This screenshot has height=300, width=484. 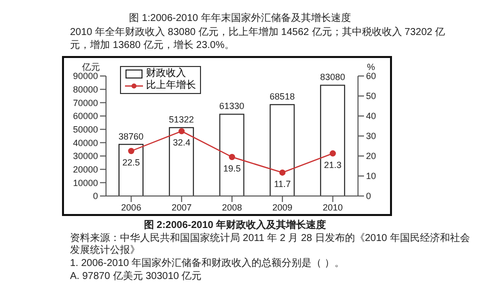 What do you see at coordinates (85, 183) in the screenshot?
I see `y-tick-label: 10000` at bounding box center [85, 183].